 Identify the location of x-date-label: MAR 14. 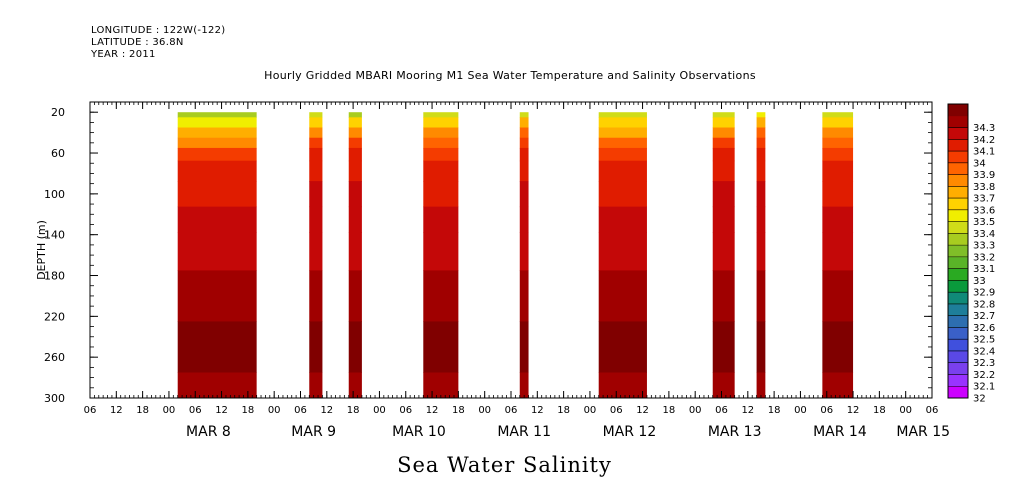
(840, 432).